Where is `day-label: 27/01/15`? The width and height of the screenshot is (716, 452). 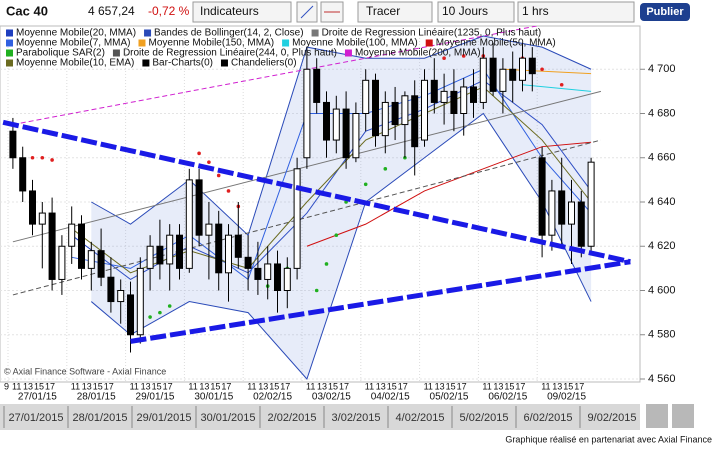 day-label: 27/01/15 is located at coordinates (37, 397).